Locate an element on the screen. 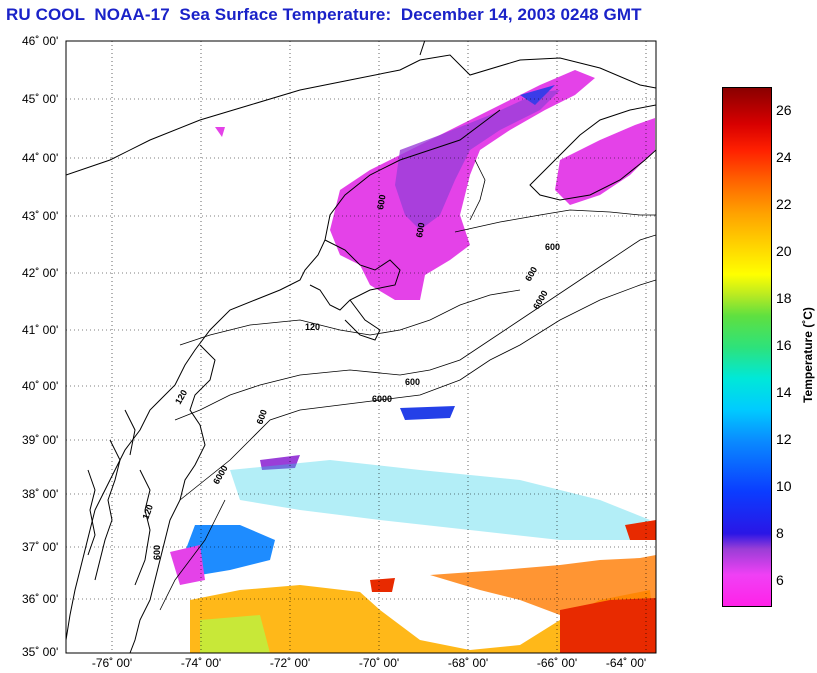 This screenshot has height=673, width=817. lat-label-43: 43˚ 00' is located at coordinates (40, 216).